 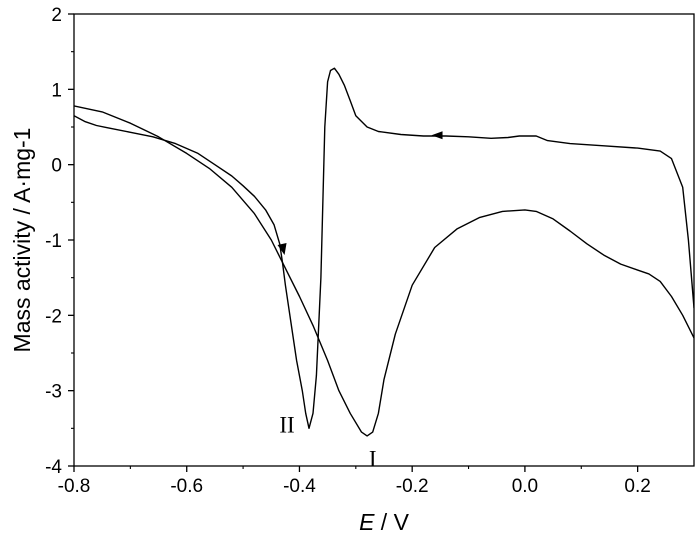 What do you see at coordinates (286, 425) in the screenshot?
I see `peak-label: II` at bounding box center [286, 425].